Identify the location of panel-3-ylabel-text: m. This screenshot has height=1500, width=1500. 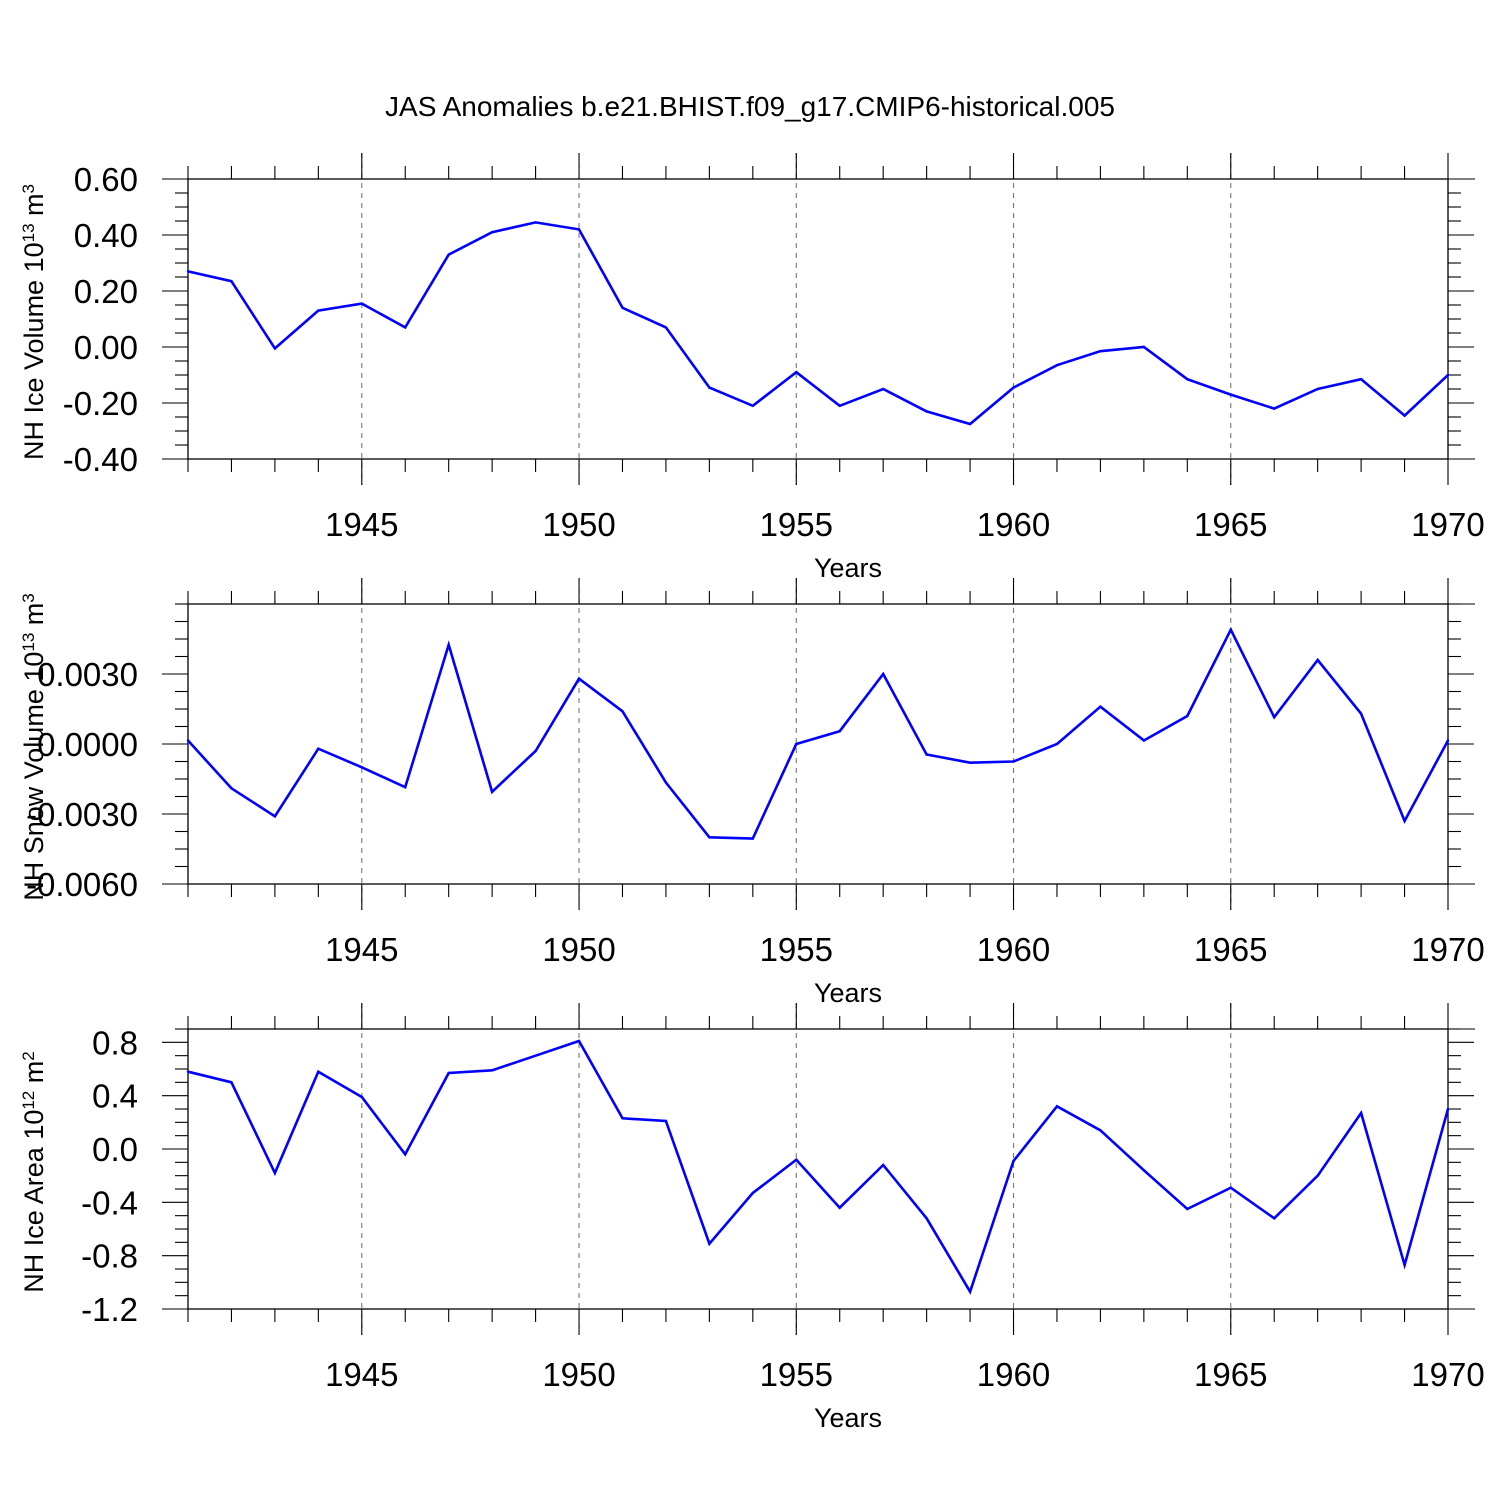
(34, 1076).